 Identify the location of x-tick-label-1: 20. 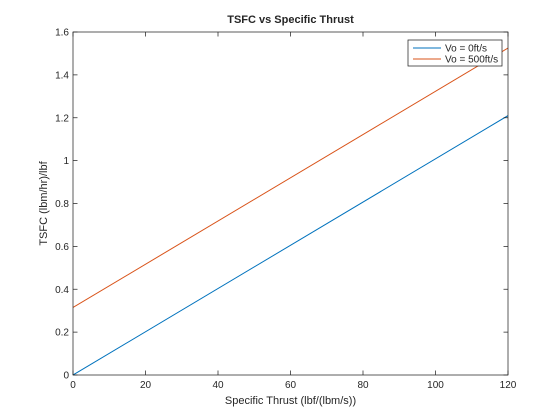
(146, 385).